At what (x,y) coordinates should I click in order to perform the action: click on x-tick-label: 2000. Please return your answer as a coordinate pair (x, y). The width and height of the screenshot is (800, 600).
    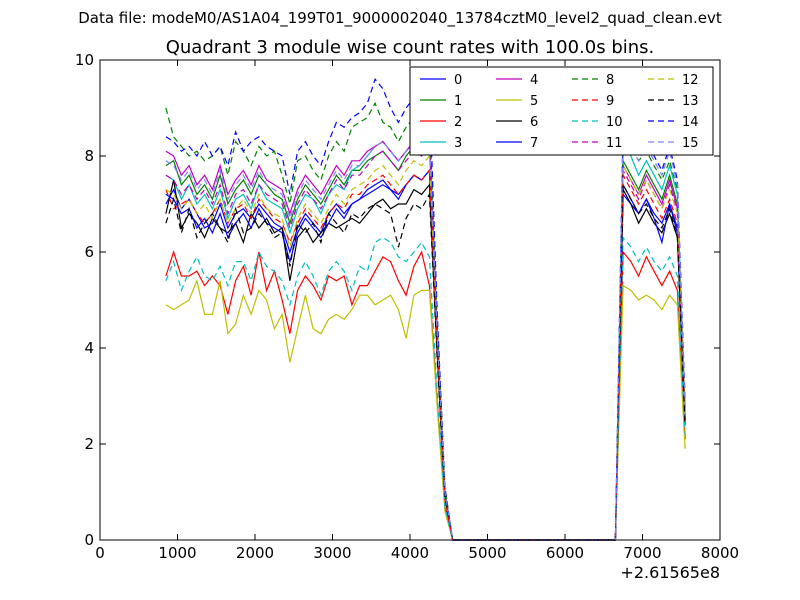
    Looking at the image, I should click on (255, 553).